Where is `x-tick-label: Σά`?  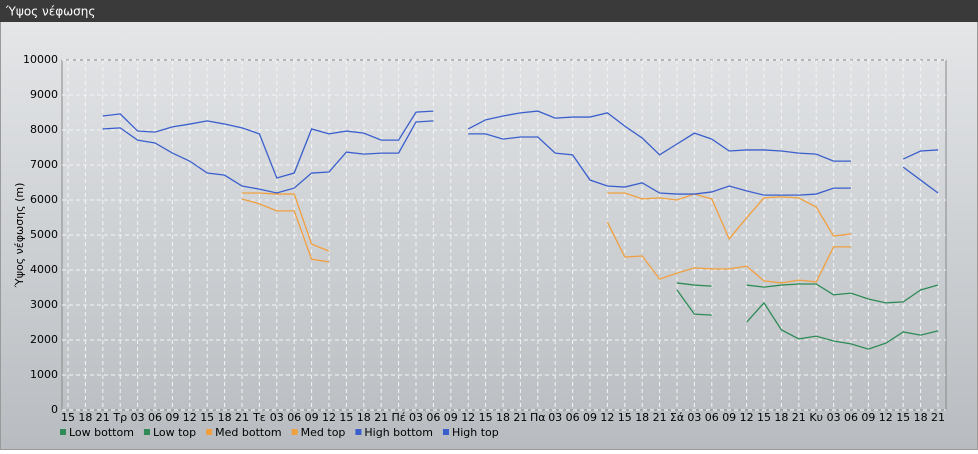 x-tick-label: Σά is located at coordinates (677, 417).